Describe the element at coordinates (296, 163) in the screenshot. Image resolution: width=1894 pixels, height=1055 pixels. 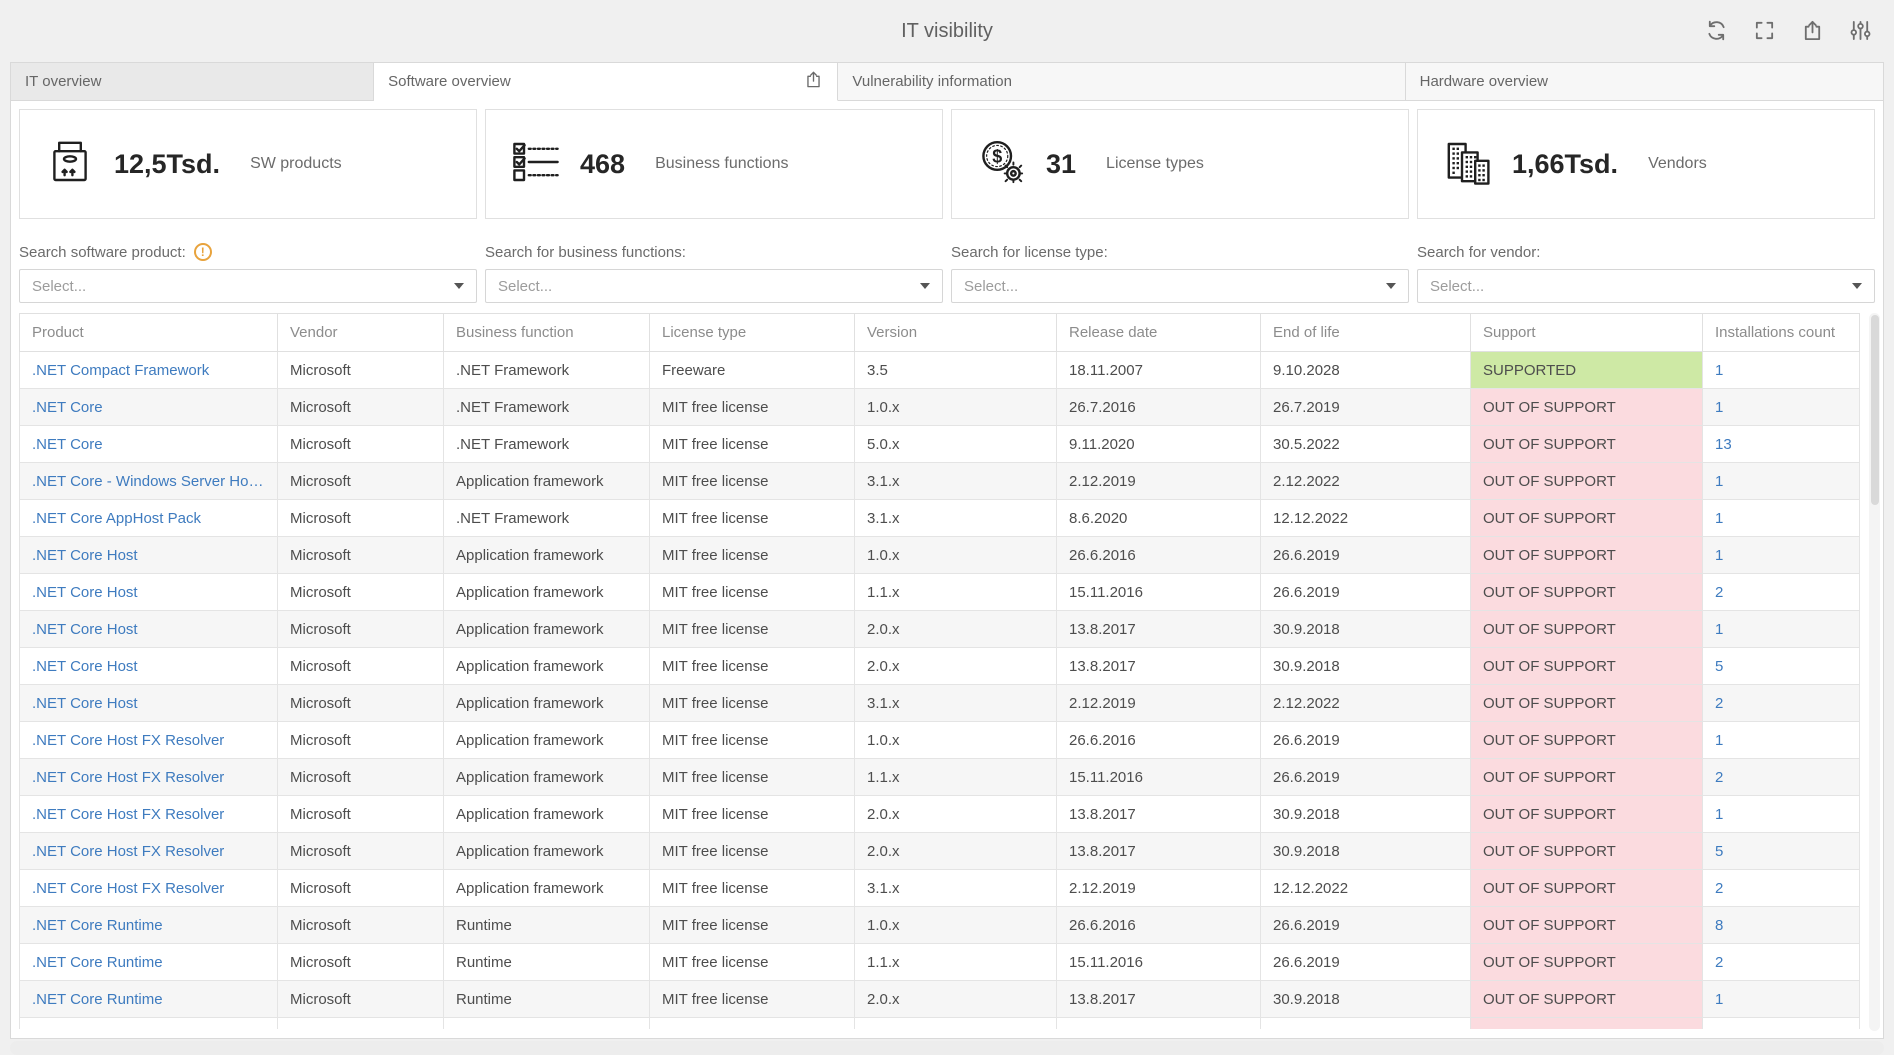
I see `kpi-label: SW products` at that location.